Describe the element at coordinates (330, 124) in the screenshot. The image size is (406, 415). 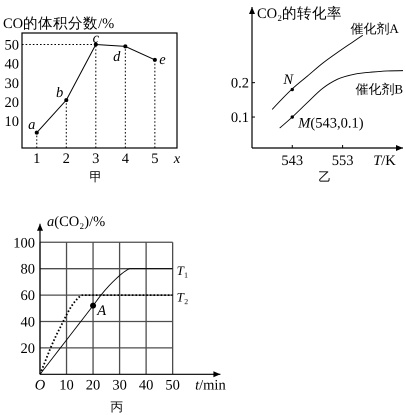
I see `annotation: M(543,0.1)` at that location.